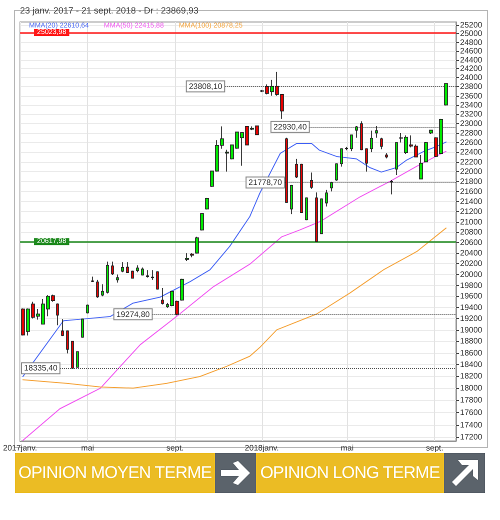  What do you see at coordinates (350, 473) in the screenshot?
I see `text: OPINION LONG TERME` at bounding box center [350, 473].